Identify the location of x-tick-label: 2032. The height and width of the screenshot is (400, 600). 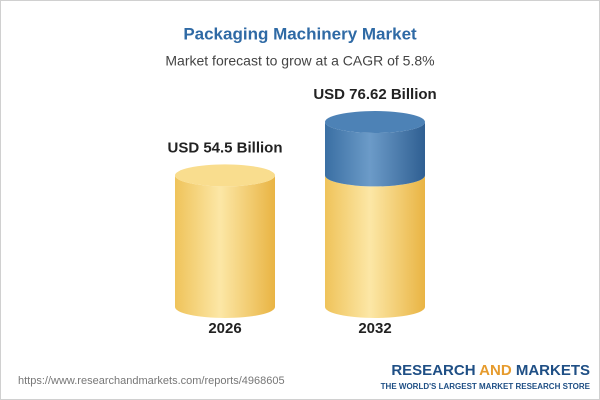
(374, 328).